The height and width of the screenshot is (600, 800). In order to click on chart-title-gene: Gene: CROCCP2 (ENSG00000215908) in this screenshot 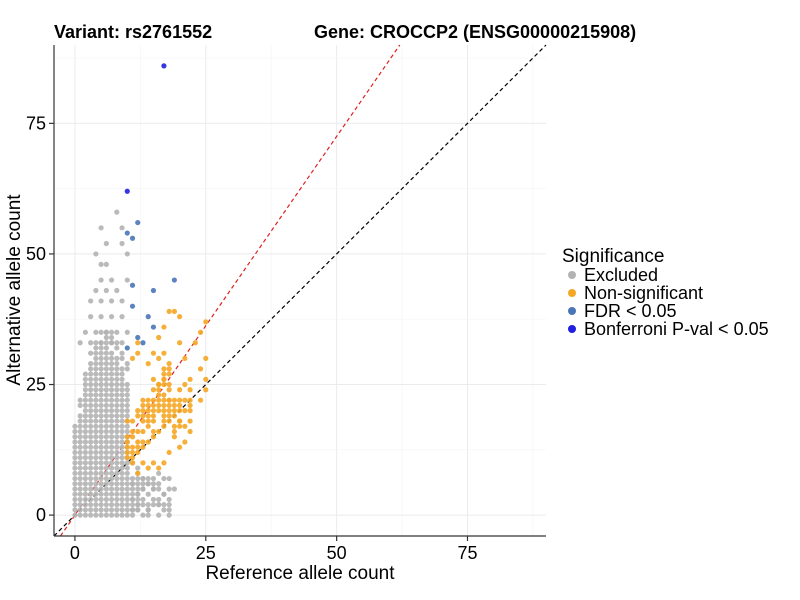, I will do `click(475, 32)`.